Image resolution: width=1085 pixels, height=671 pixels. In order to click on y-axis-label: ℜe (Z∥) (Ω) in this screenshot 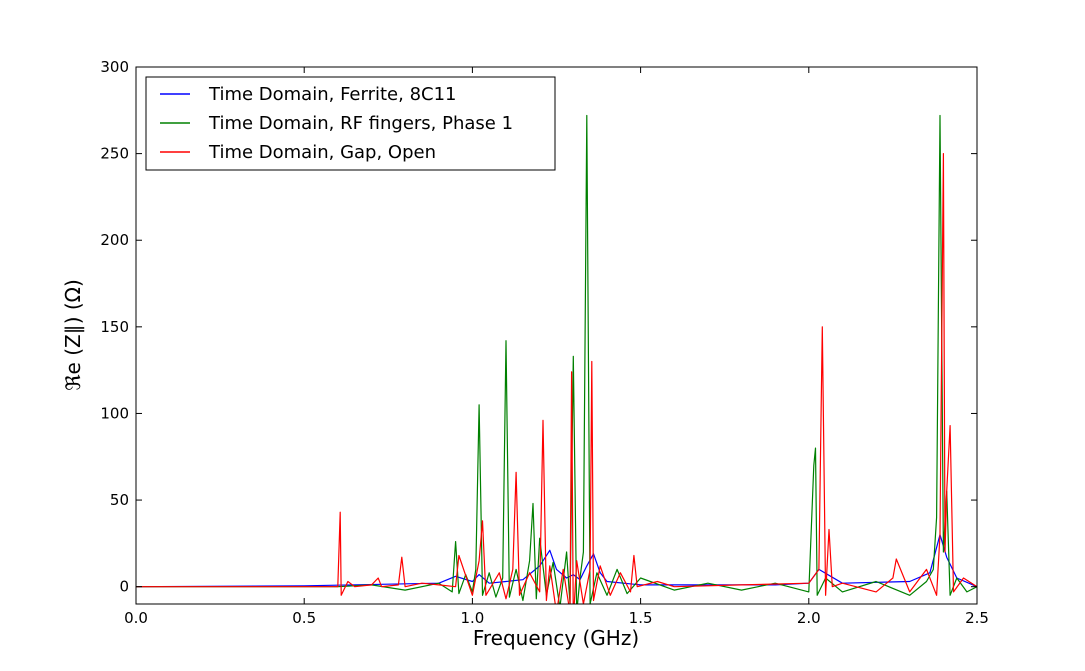, I will do `click(73, 335)`.